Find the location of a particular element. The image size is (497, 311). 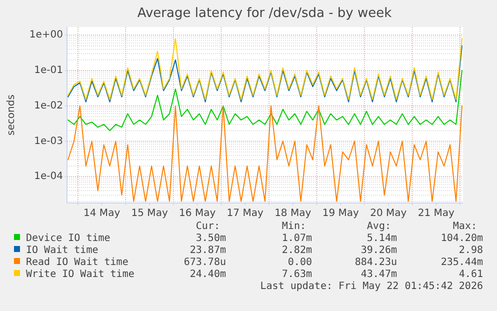

x-tick-label: 19 May is located at coordinates (340, 213).